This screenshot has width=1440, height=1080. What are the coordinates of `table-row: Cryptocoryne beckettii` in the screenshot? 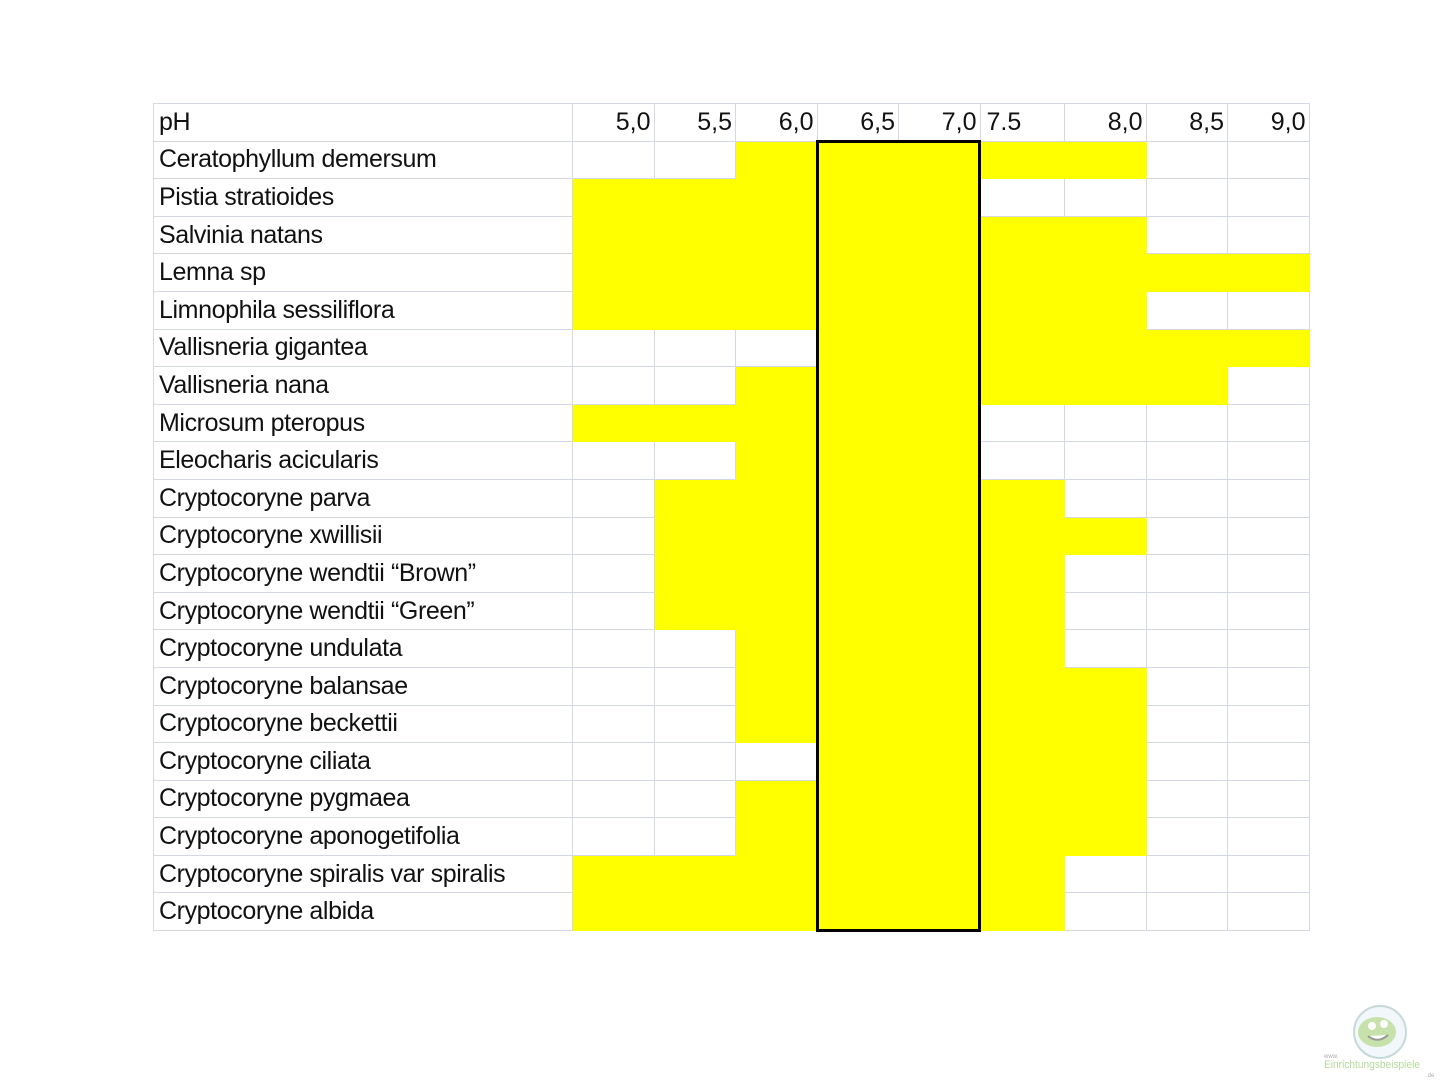 It's located at (731, 724).